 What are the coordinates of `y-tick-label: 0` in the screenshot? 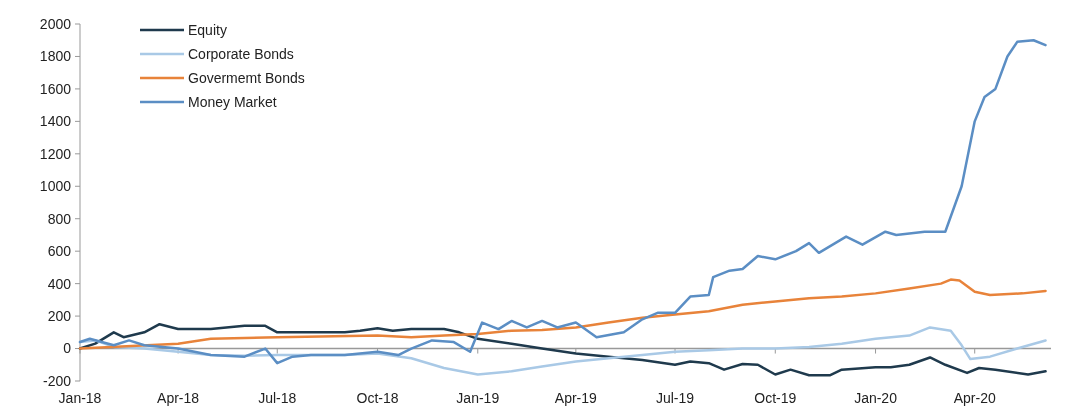 It's located at (67, 348).